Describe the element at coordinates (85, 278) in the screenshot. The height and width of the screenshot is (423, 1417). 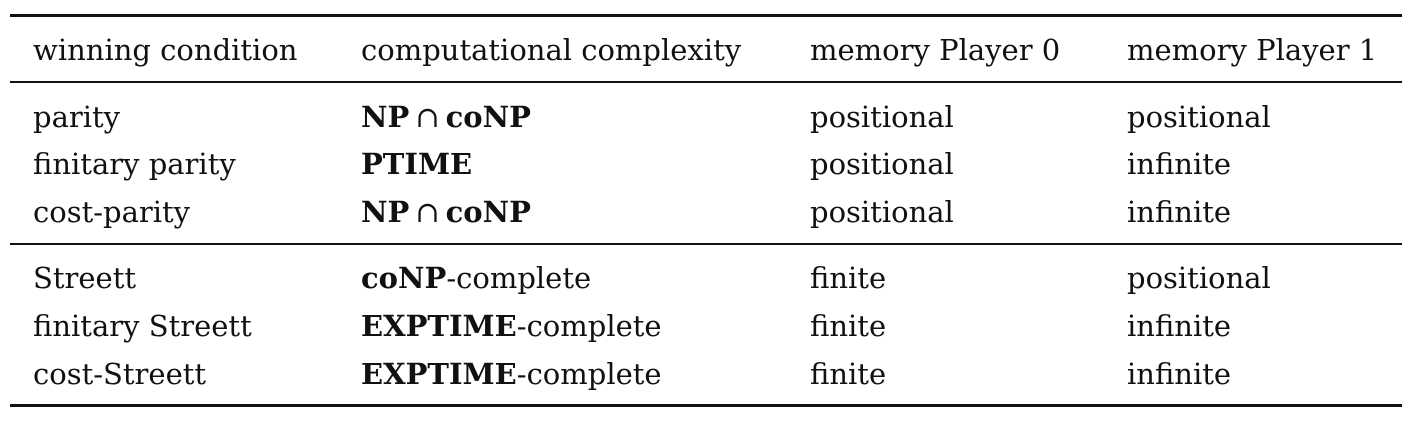
I see `condition-cell: Streett` at that location.